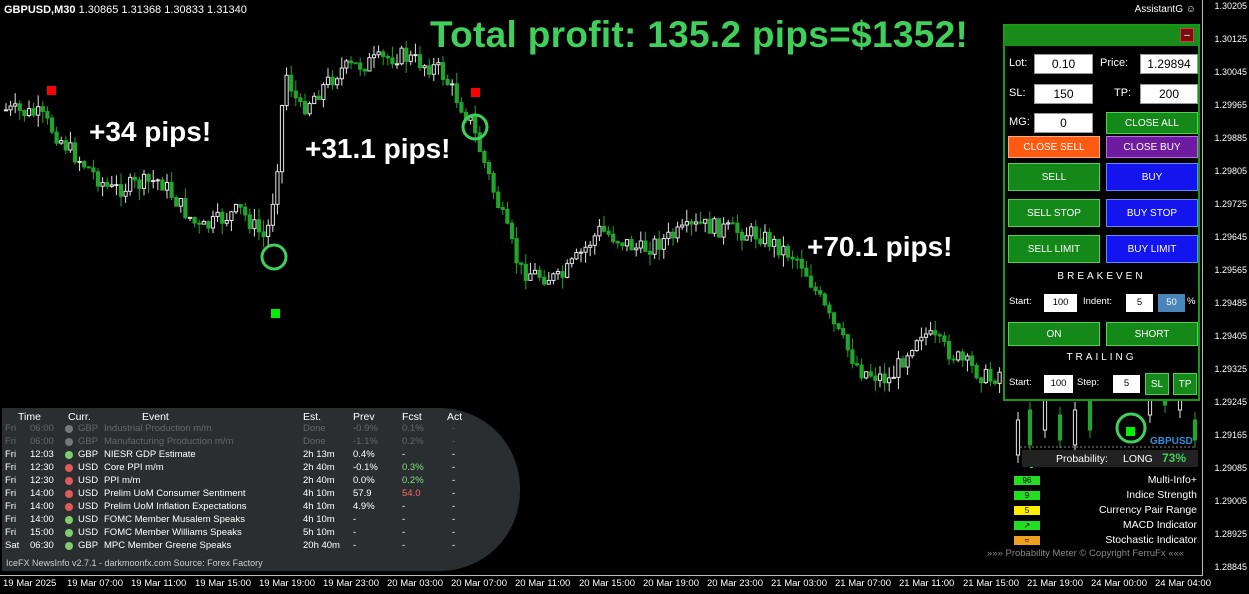 The image size is (1249, 594). Describe the element at coordinates (1126, 384) in the screenshot. I see `trailing-step-input: 5` at that location.